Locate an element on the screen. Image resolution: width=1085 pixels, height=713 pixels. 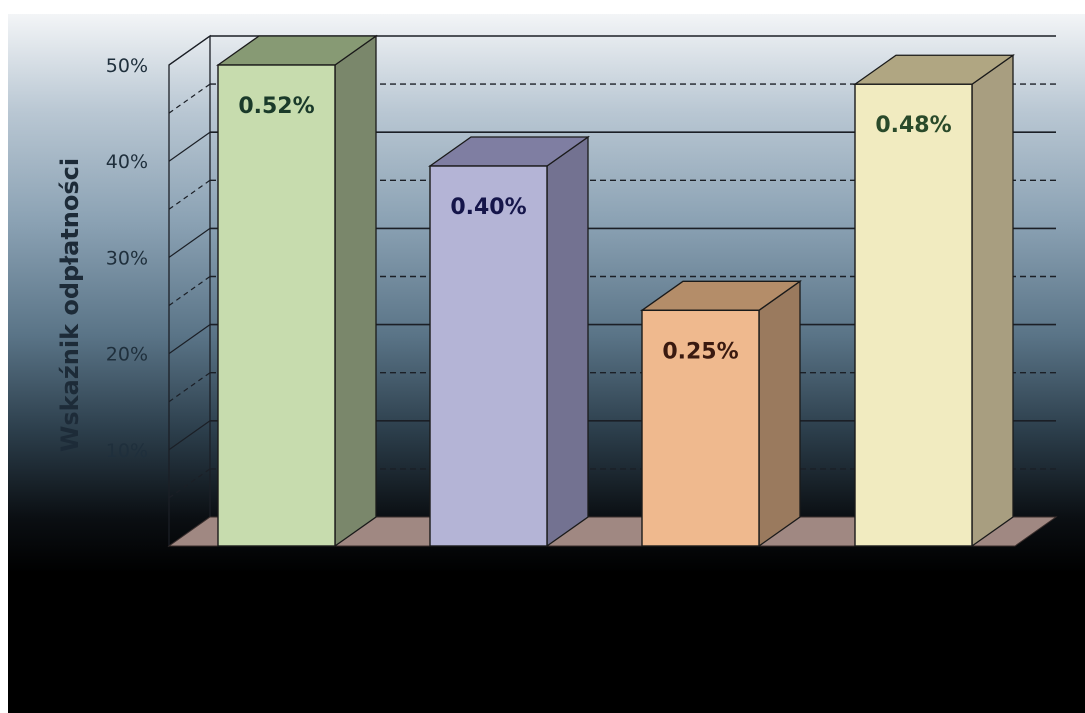
y-tick-label: 30% is located at coordinates (127, 258).